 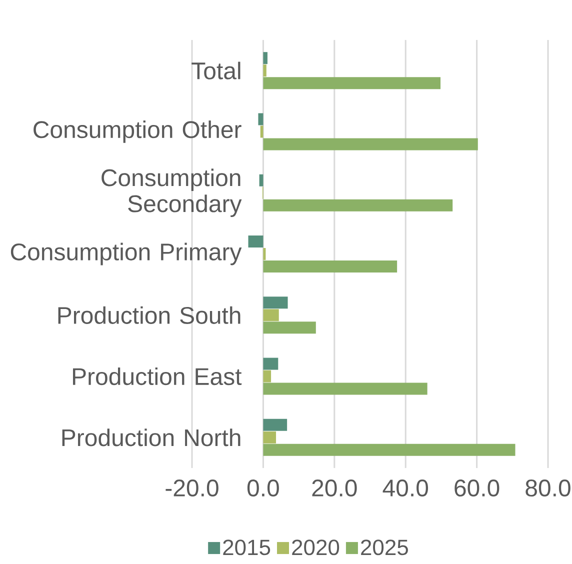 I want to click on y-tick-label: Consumption Other, so click(x=138, y=131).